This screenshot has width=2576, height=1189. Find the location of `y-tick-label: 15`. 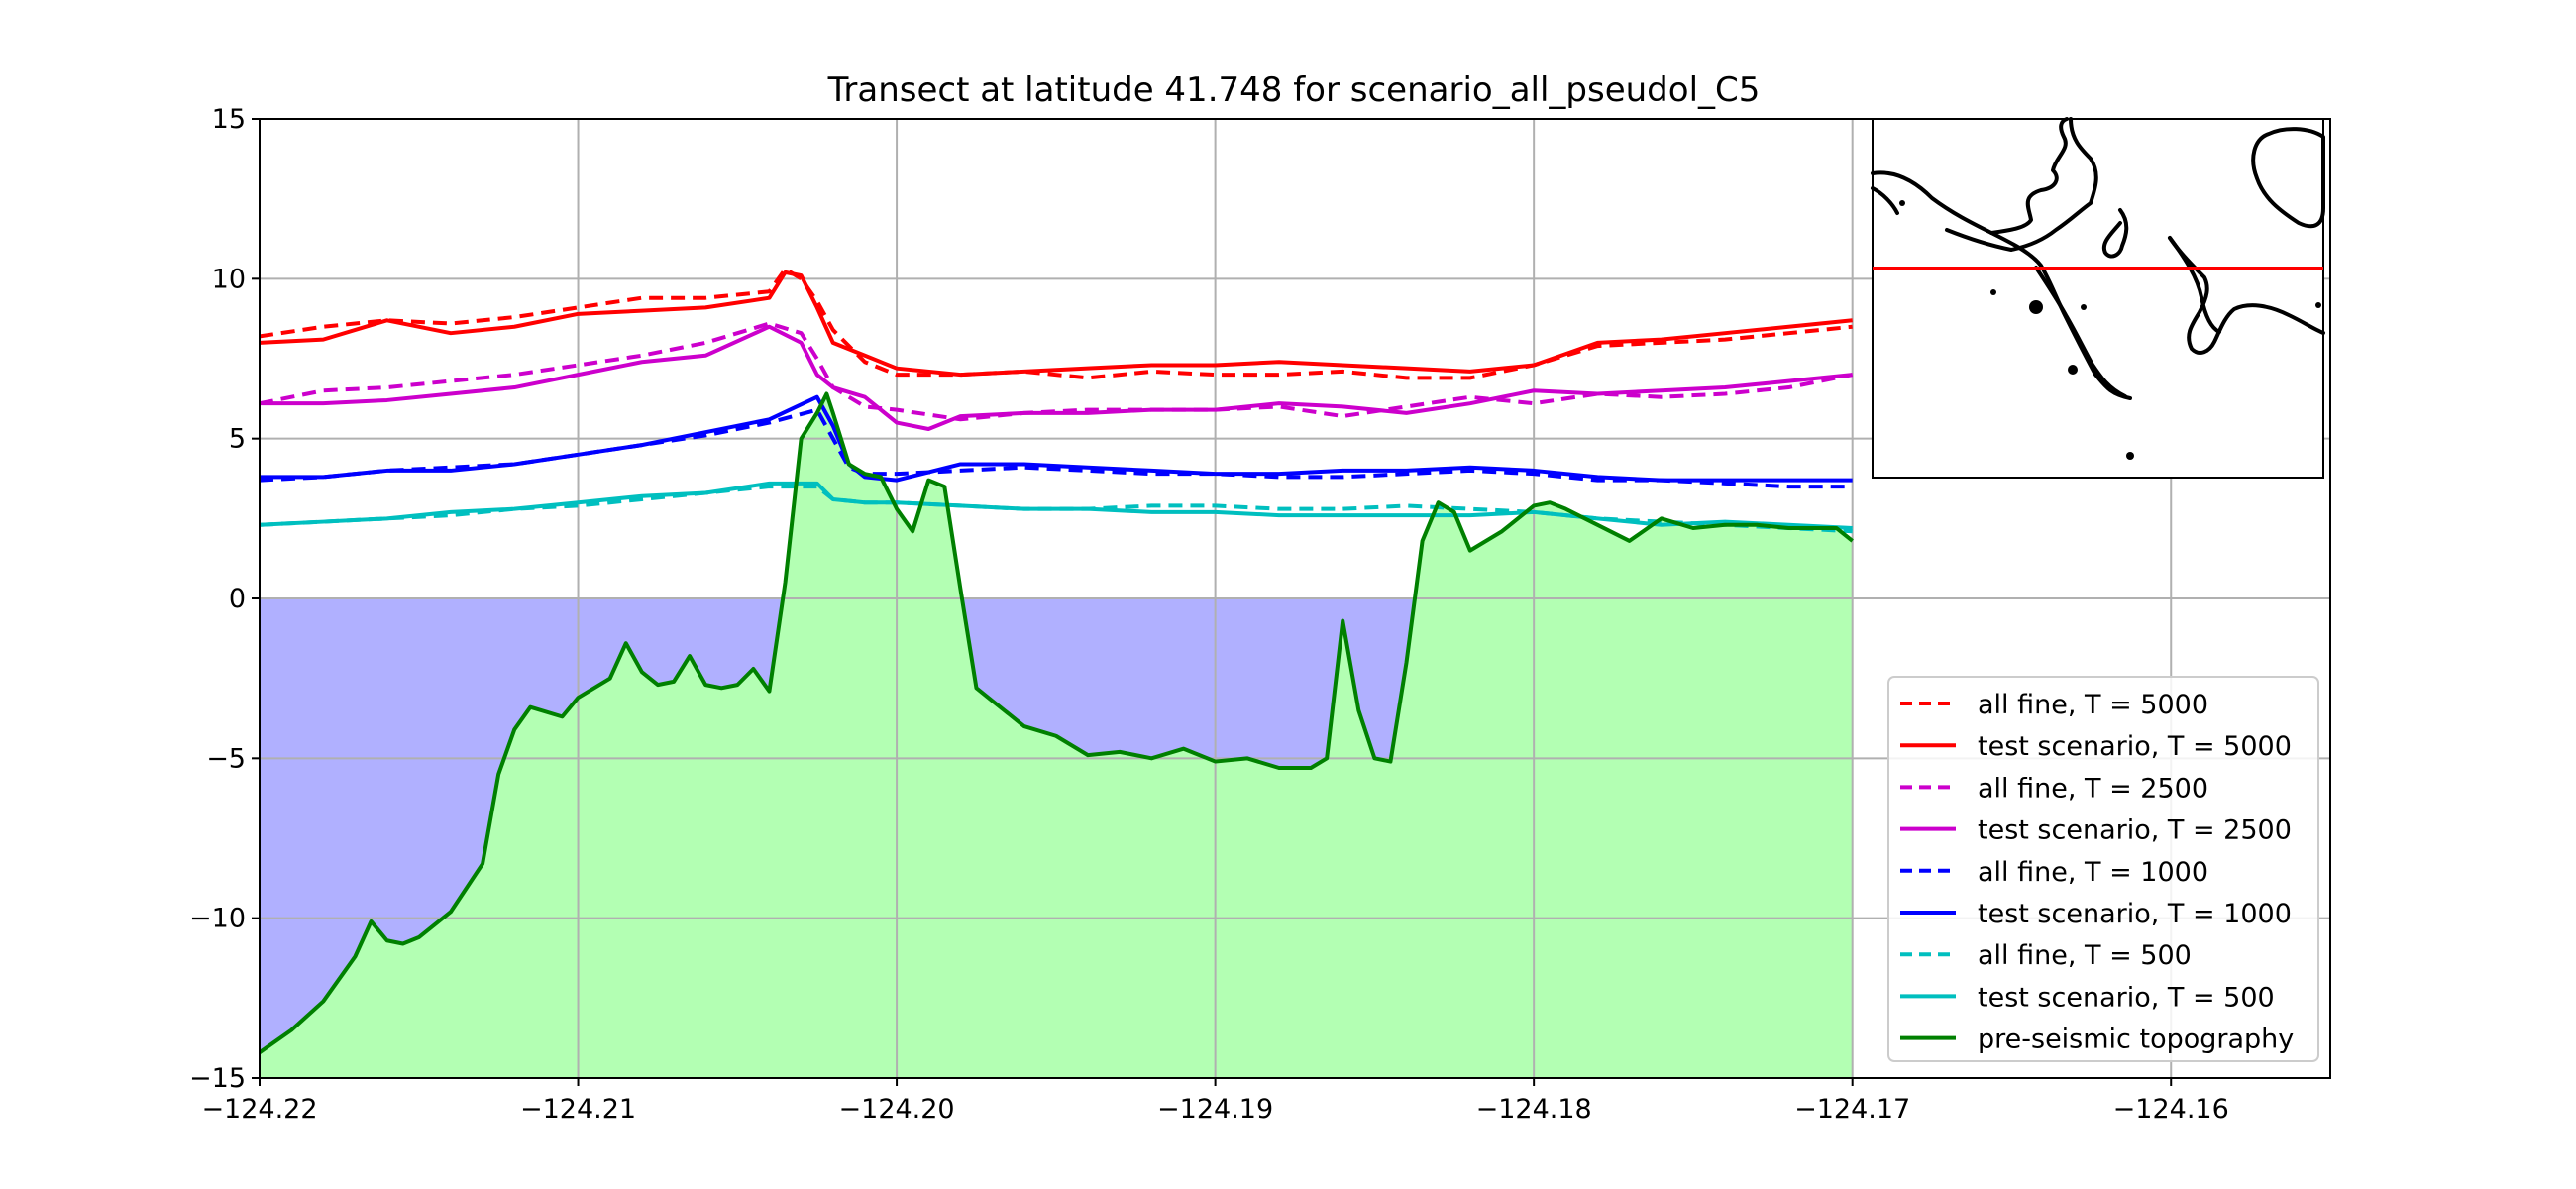

y-tick-label: 15 is located at coordinates (229, 120).